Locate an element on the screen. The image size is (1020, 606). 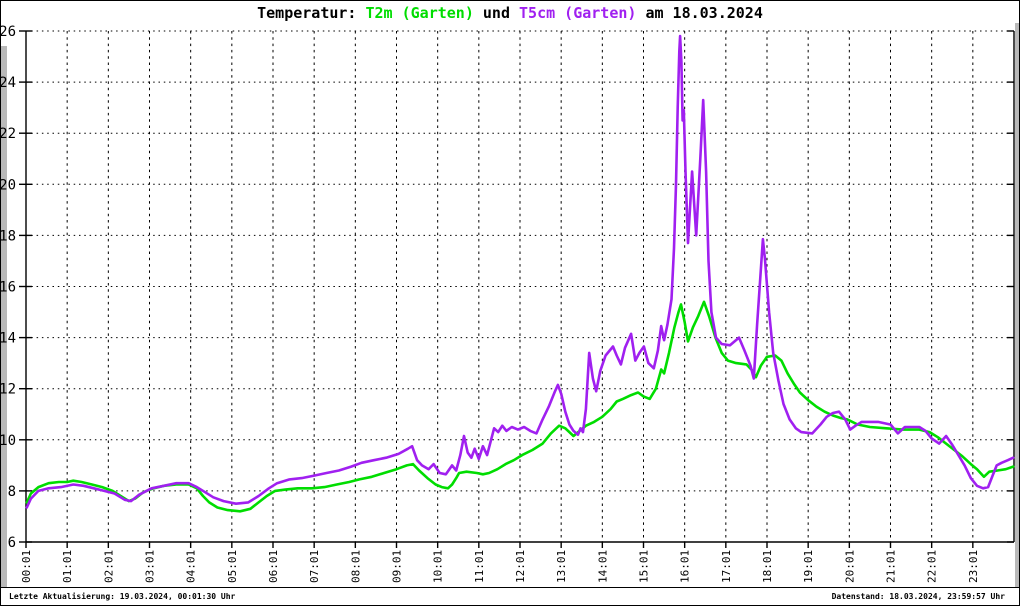
x-tick-label: 14:01 is located at coordinates (602, 566).